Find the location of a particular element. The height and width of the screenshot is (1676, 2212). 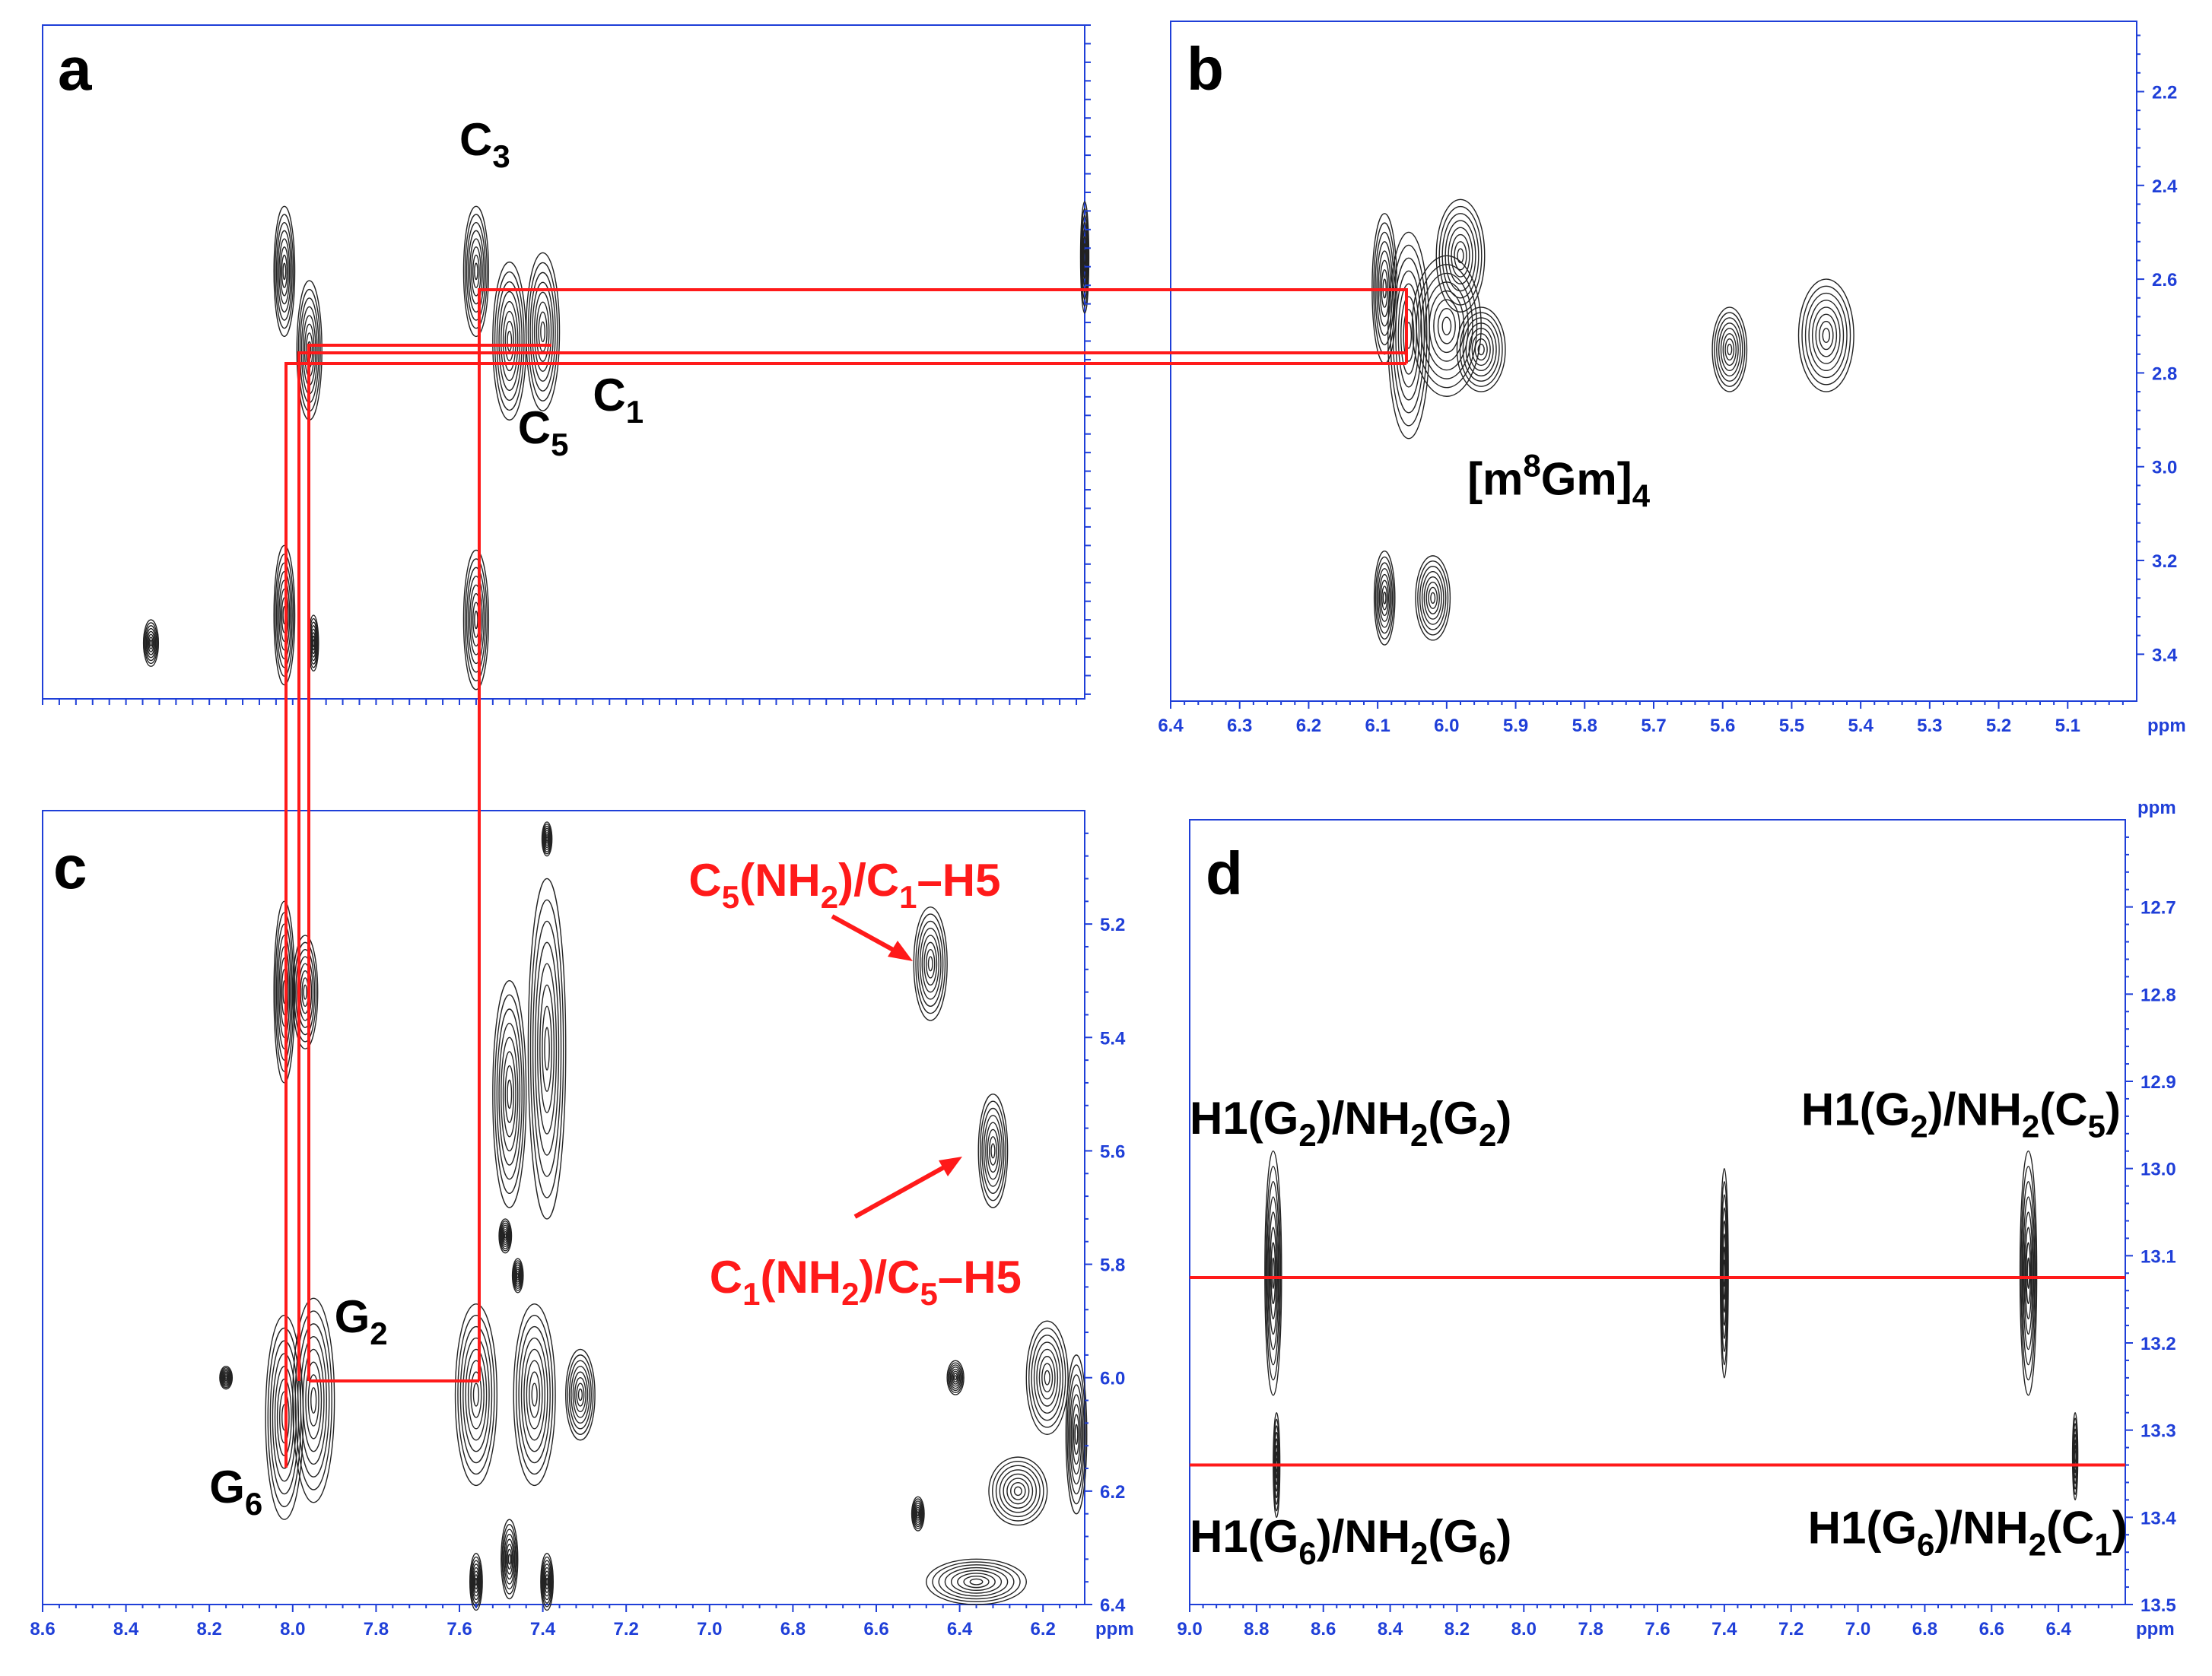

arrow-c1 is located at coordinates (903, 1190).